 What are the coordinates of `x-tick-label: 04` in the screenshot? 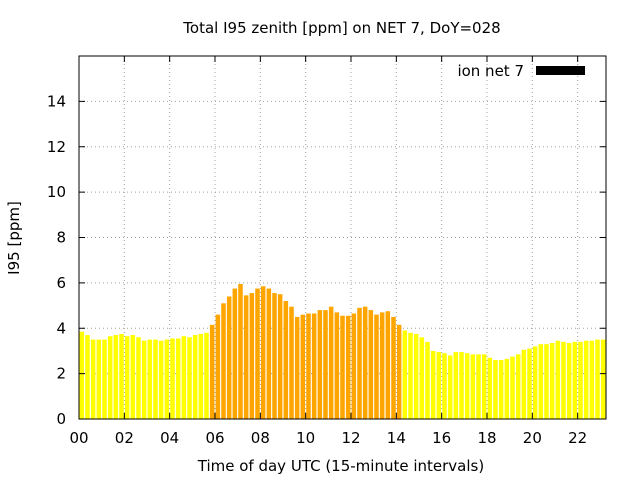 It's located at (169, 438).